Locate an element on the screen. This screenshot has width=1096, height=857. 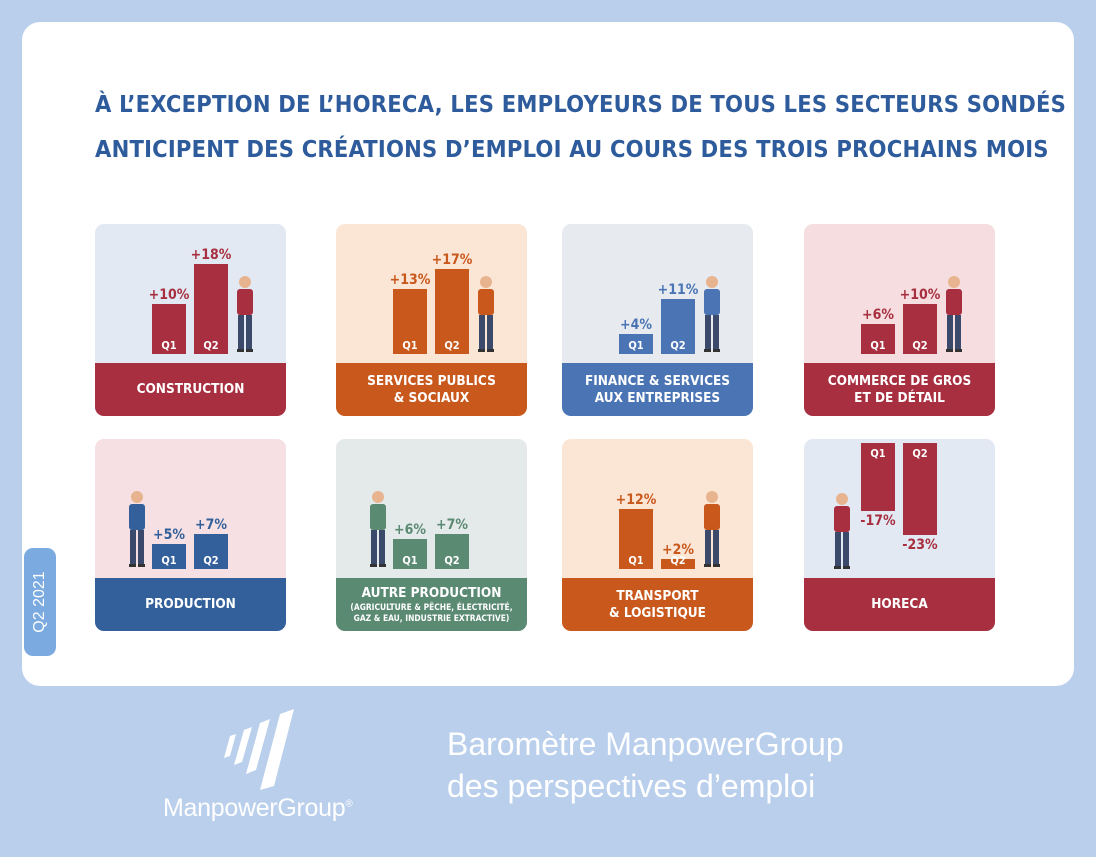
sector-bar-chart: Q1 +10% Q2 +18% is located at coordinates (201, 300).